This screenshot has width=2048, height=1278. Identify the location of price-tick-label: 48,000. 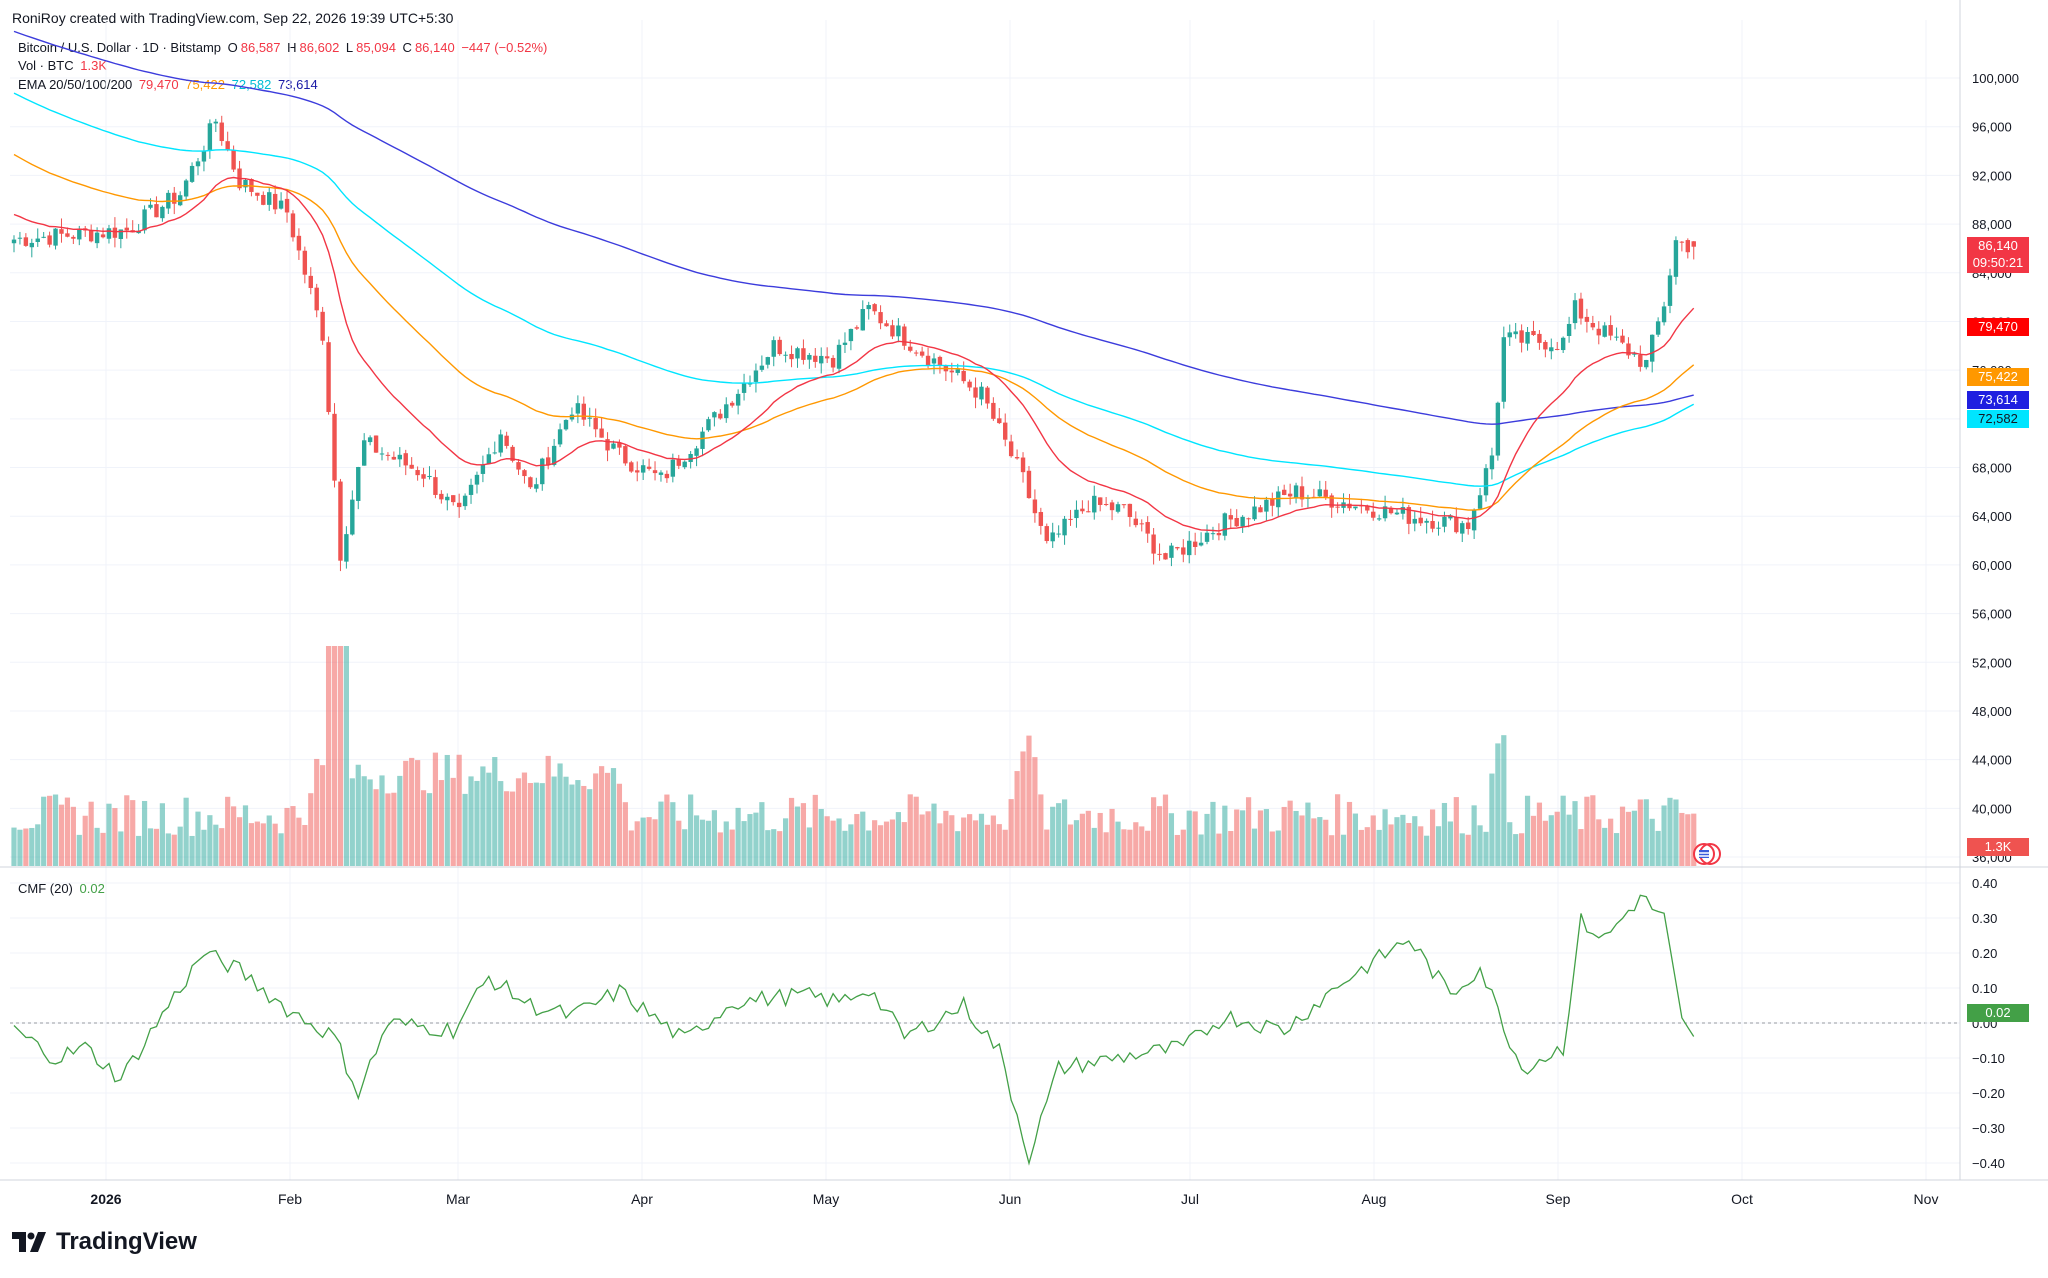
(1992, 711).